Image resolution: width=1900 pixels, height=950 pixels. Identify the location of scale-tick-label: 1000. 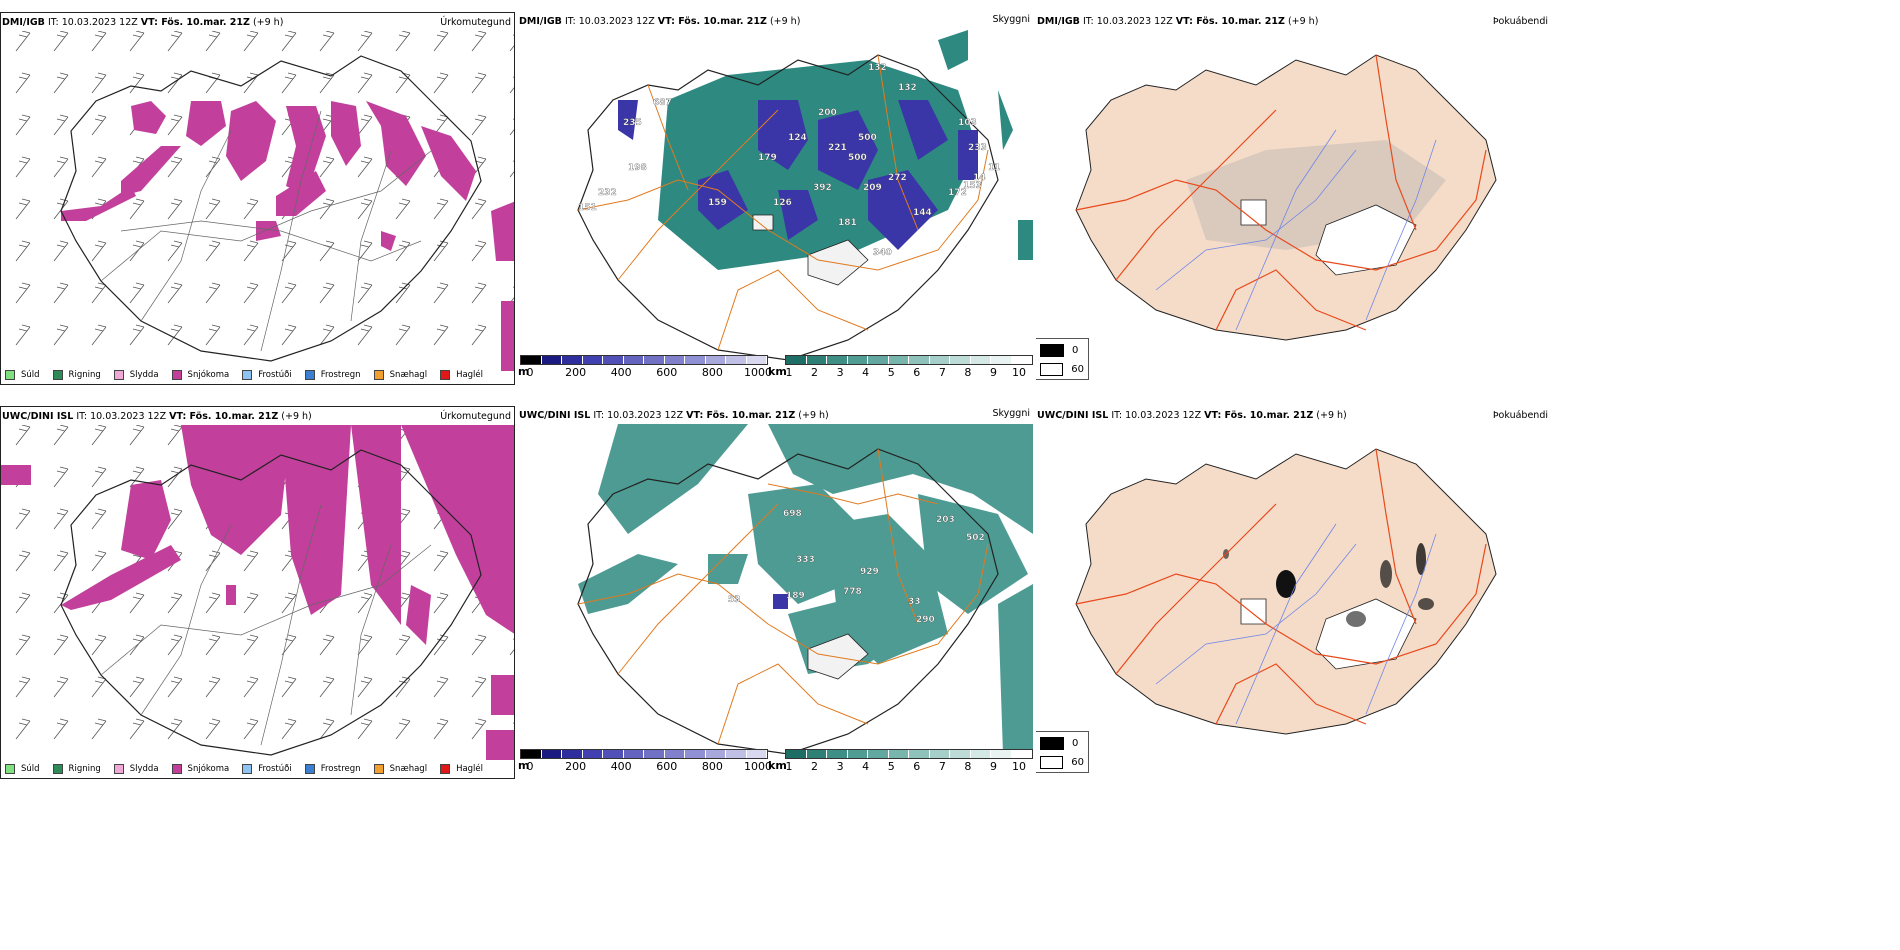
(758, 766).